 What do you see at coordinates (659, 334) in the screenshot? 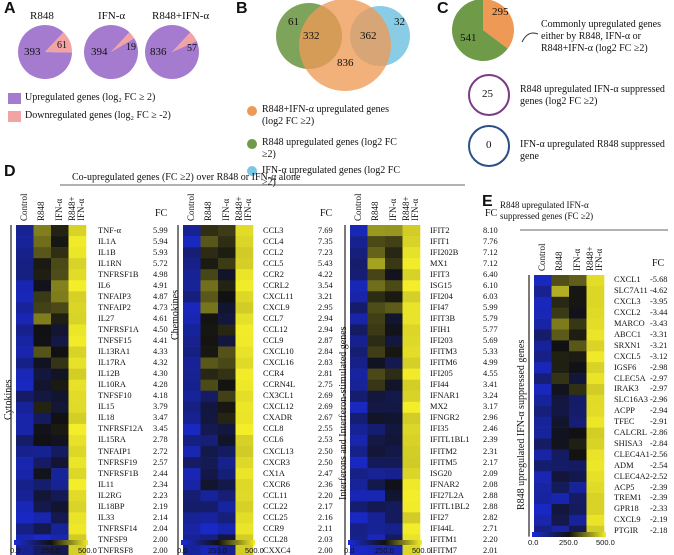
I see `e-fc-value: -3.31` at bounding box center [659, 334].